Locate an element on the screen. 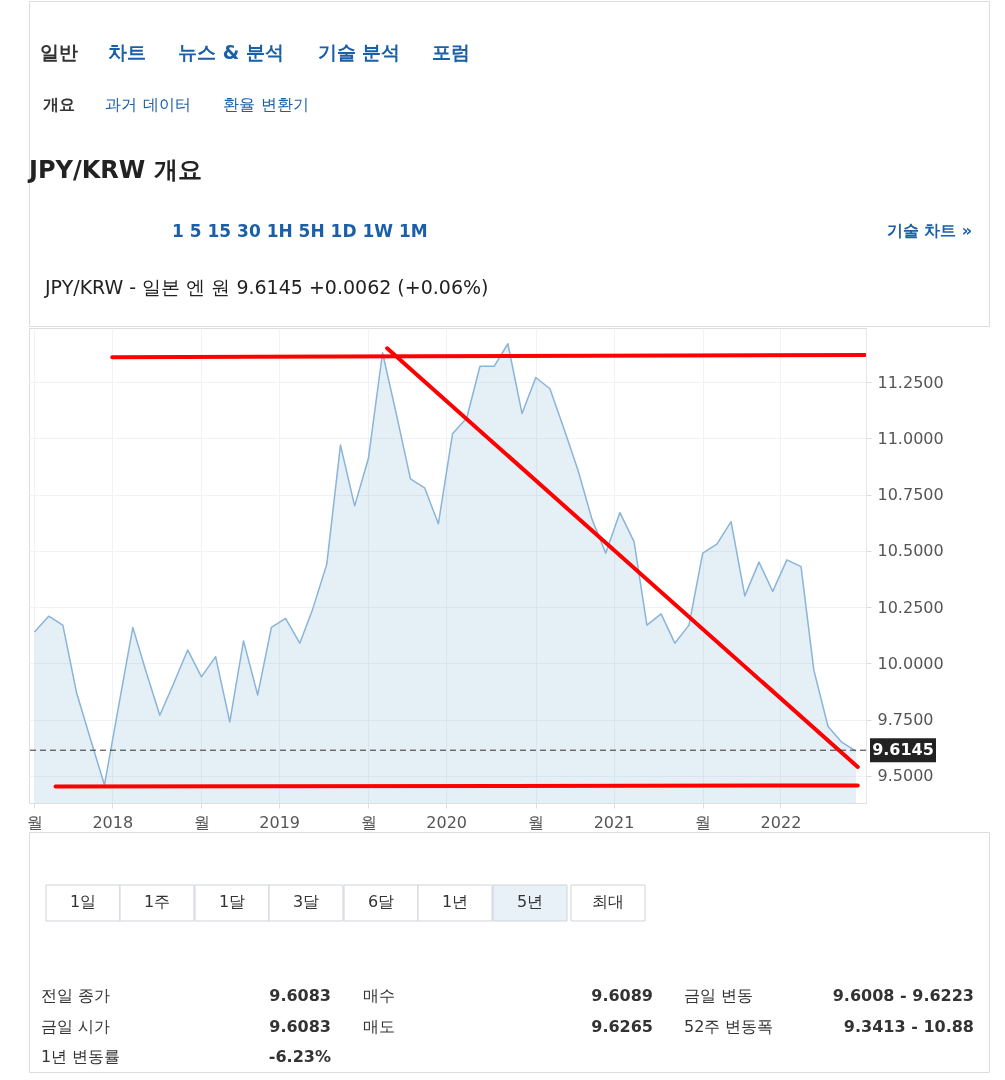  chart-title: JPY/KRW 개요 is located at coordinates (114, 170).